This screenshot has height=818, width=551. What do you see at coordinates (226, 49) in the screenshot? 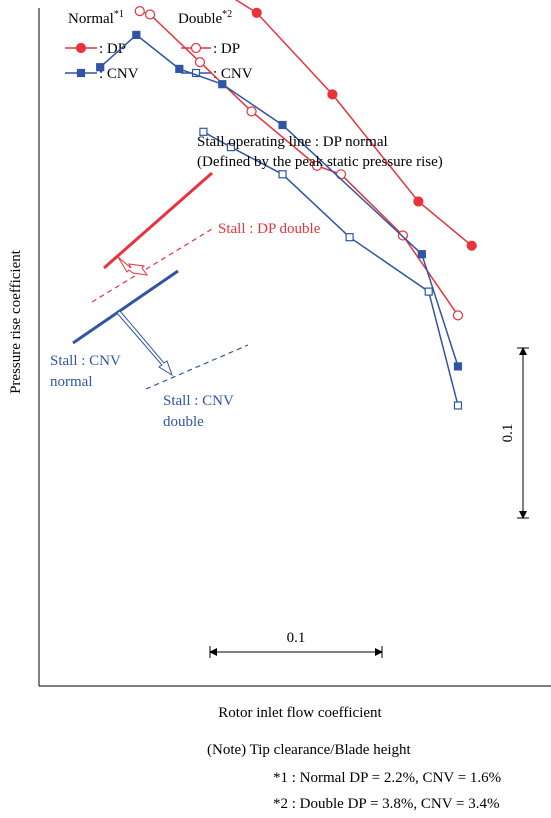
I see `legend-label-dp-double: : DP` at bounding box center [226, 49].